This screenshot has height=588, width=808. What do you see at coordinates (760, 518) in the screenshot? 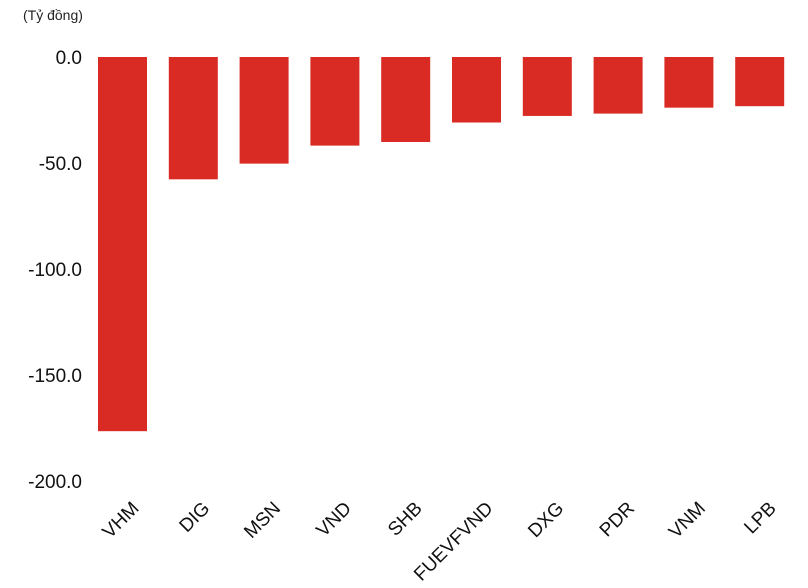
I see `x-tick-label: LPB` at bounding box center [760, 518].